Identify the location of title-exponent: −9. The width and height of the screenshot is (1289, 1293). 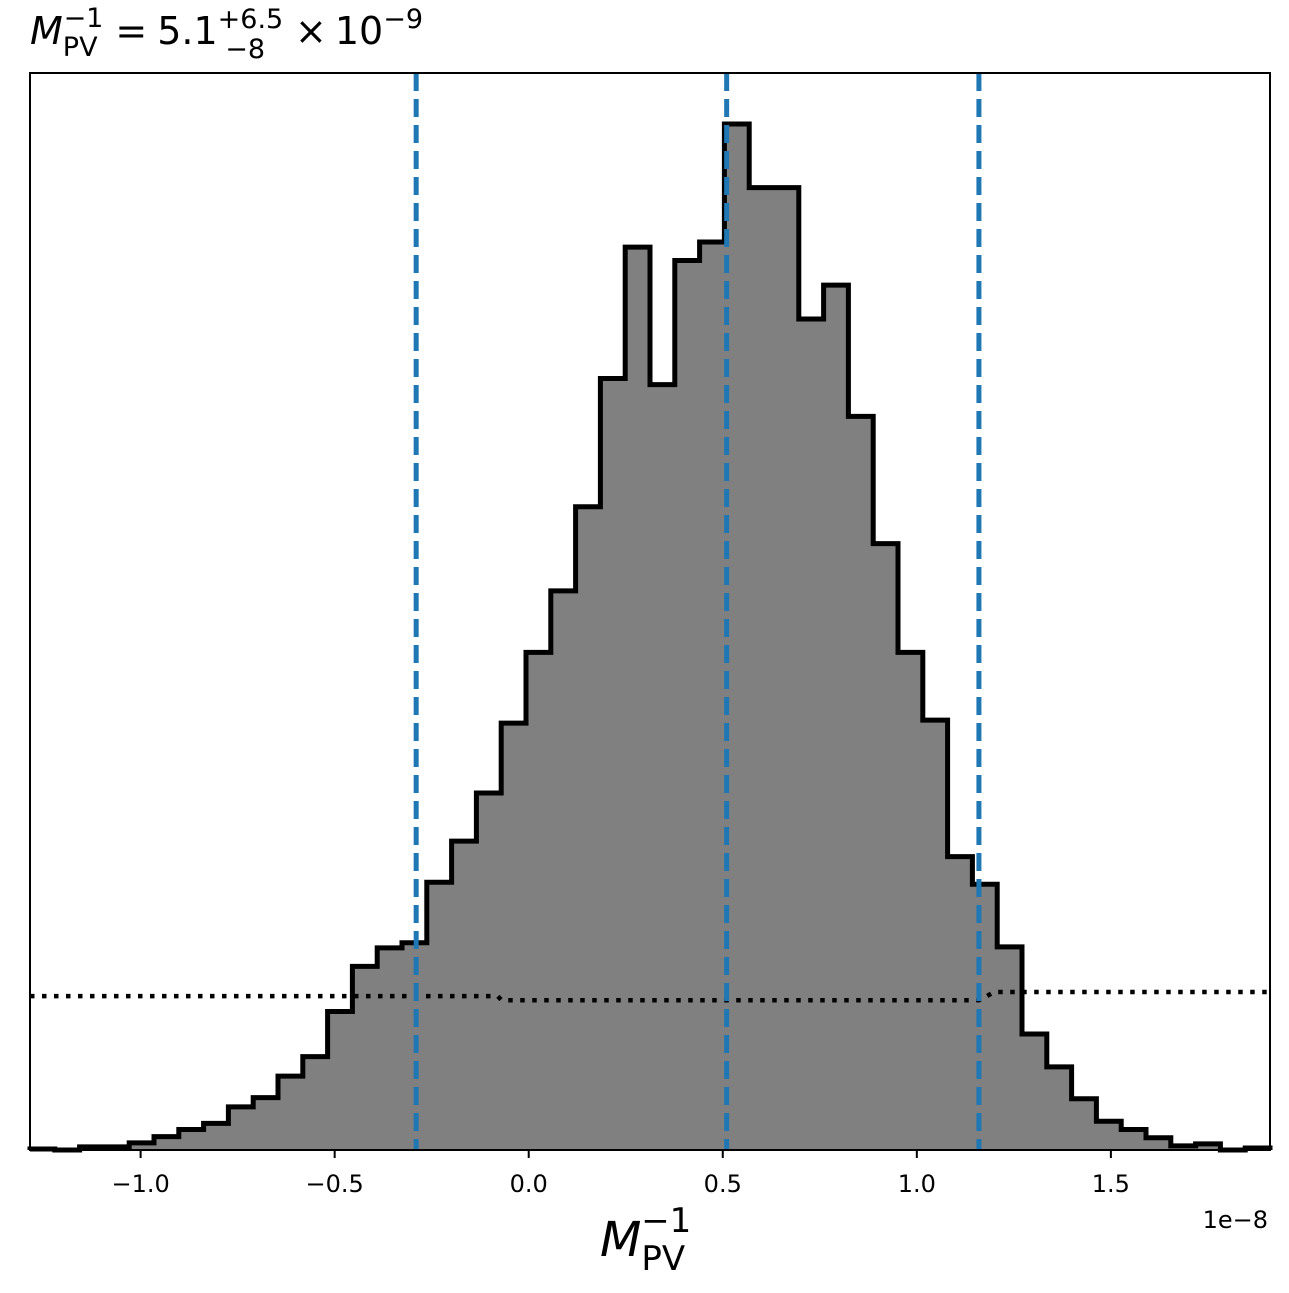
(403, 19).